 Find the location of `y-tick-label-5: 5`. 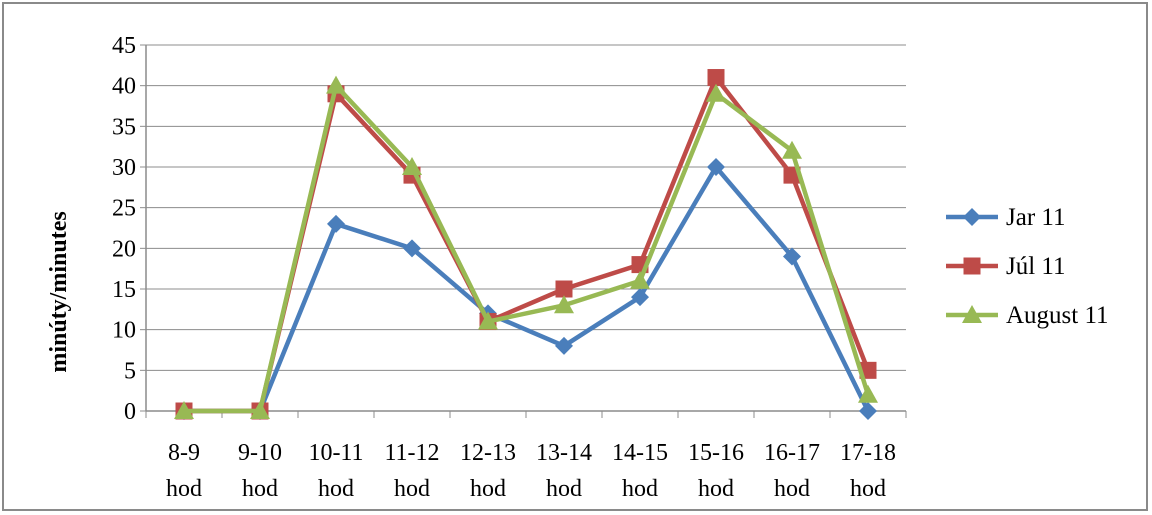

y-tick-label-5: 5 is located at coordinates (130, 371).